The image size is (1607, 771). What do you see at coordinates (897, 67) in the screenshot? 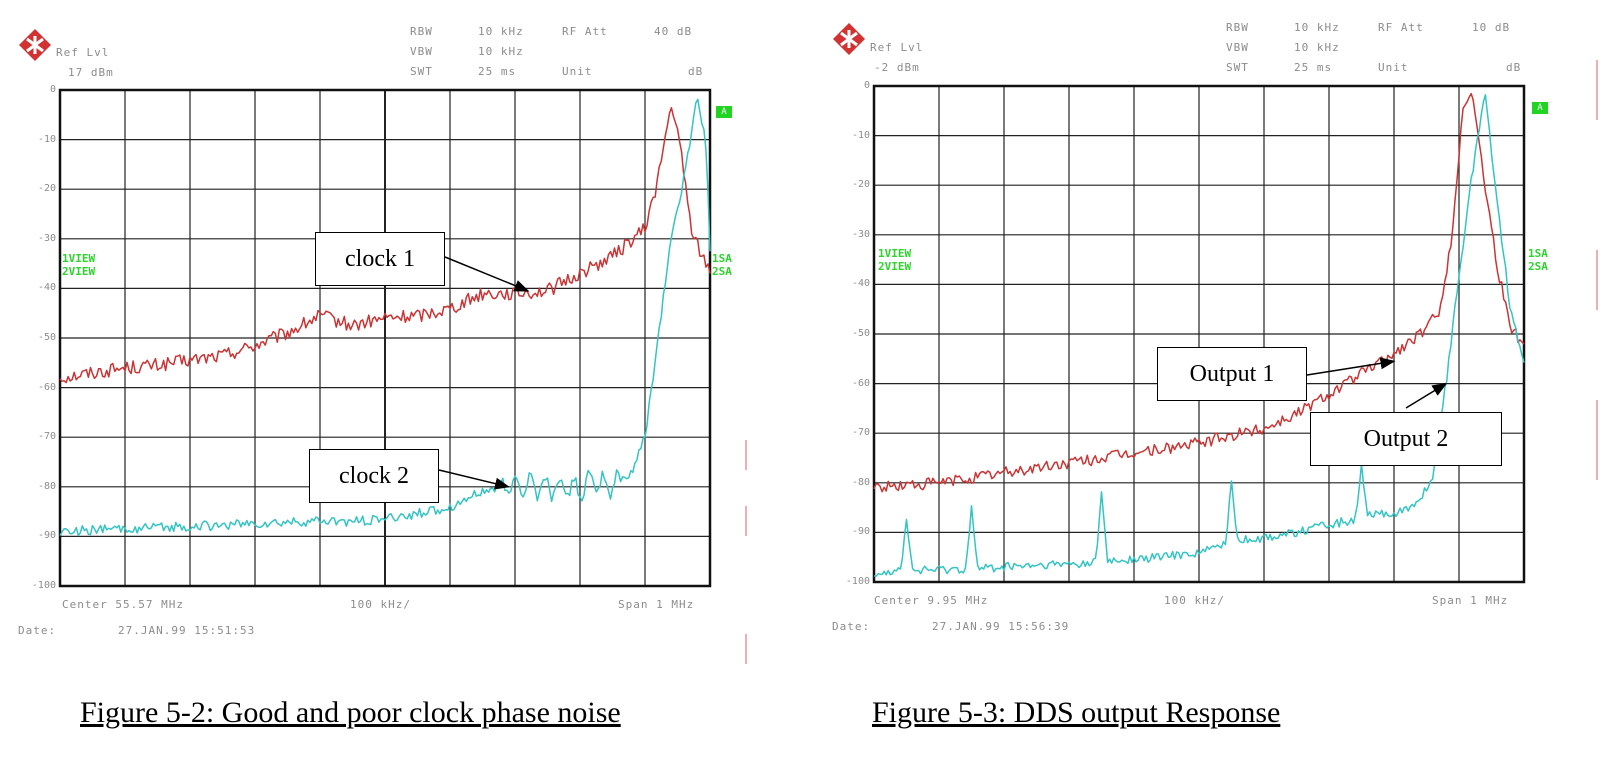
I see `ref-lvl-value: -2 dBm` at bounding box center [897, 67].